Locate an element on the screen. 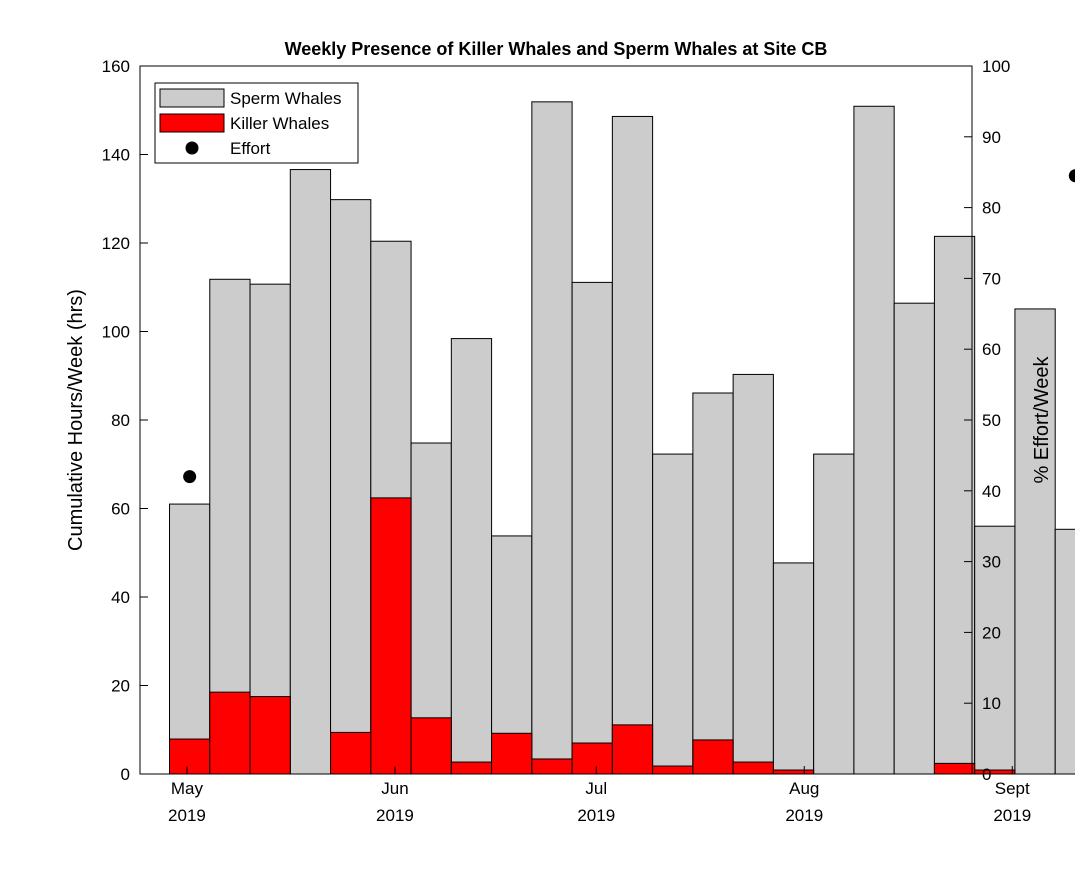  y-tick-label-right: 50 is located at coordinates (991, 420).